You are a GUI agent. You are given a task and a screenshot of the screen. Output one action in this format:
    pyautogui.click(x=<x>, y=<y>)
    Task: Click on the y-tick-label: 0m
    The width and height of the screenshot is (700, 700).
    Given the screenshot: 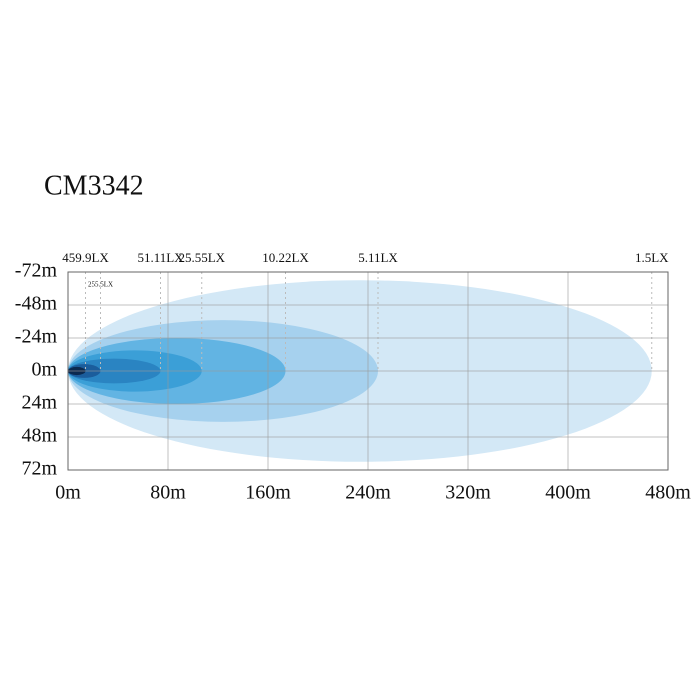 What is the action you would take?
    pyautogui.click(x=44, y=370)
    